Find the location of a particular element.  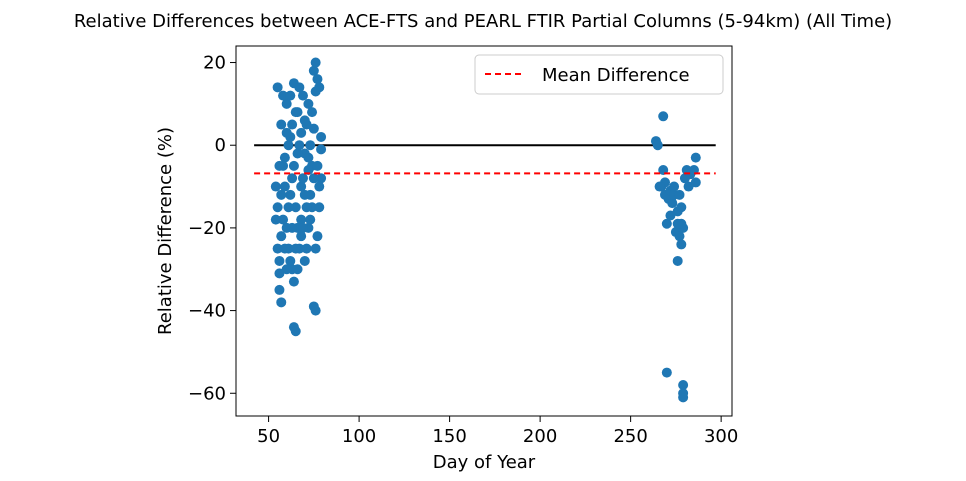

x-tick-label: 50 is located at coordinates (268, 436).